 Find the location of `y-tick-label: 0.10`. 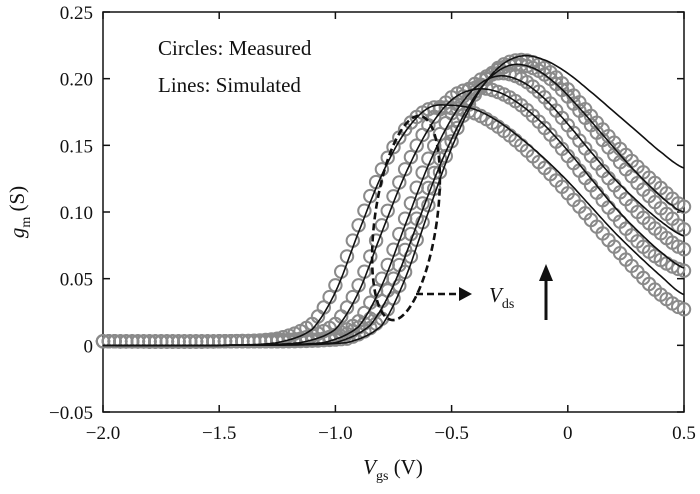

y-tick-label: 0.10 is located at coordinates (76, 213).